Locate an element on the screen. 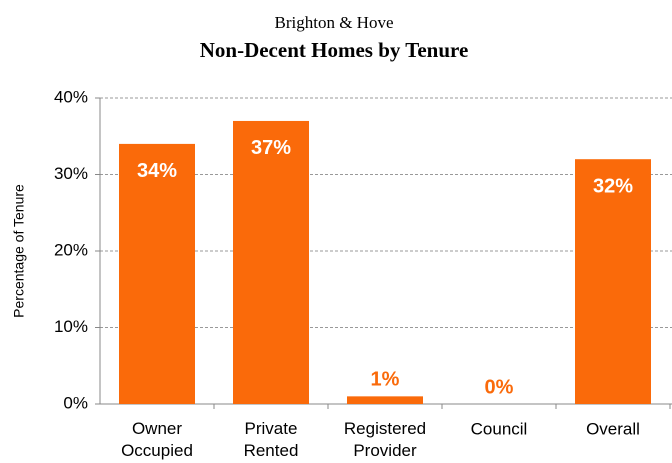 The height and width of the screenshot is (463, 672). value-label: 0% is located at coordinates (499, 387).